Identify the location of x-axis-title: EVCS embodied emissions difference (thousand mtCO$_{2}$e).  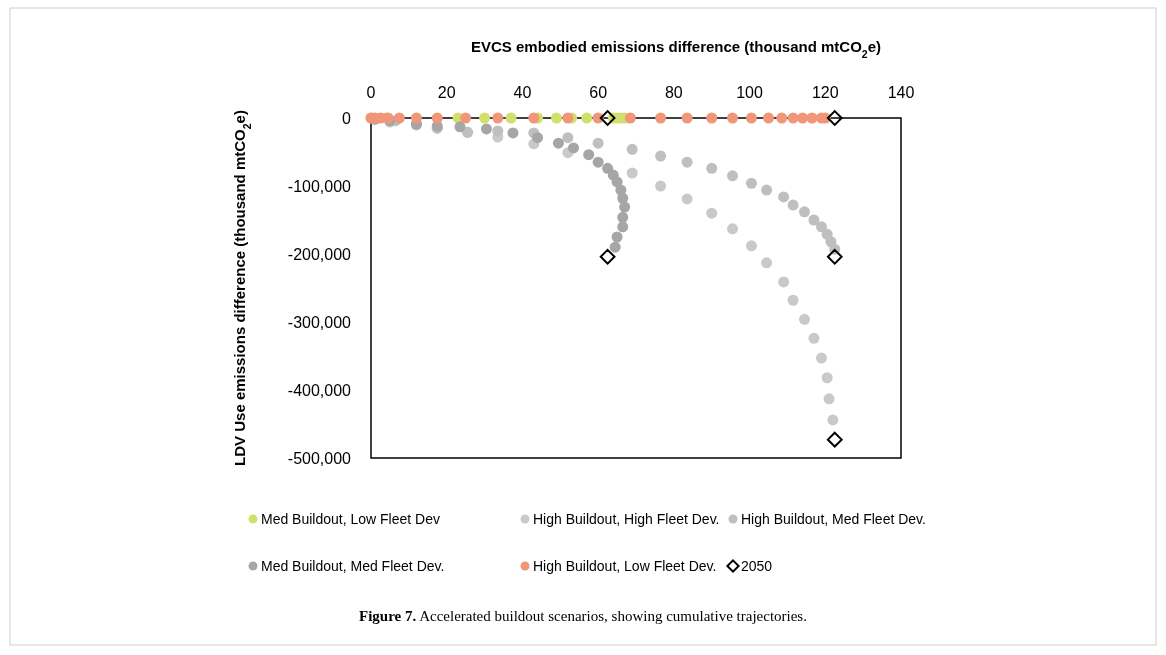
(676, 49).